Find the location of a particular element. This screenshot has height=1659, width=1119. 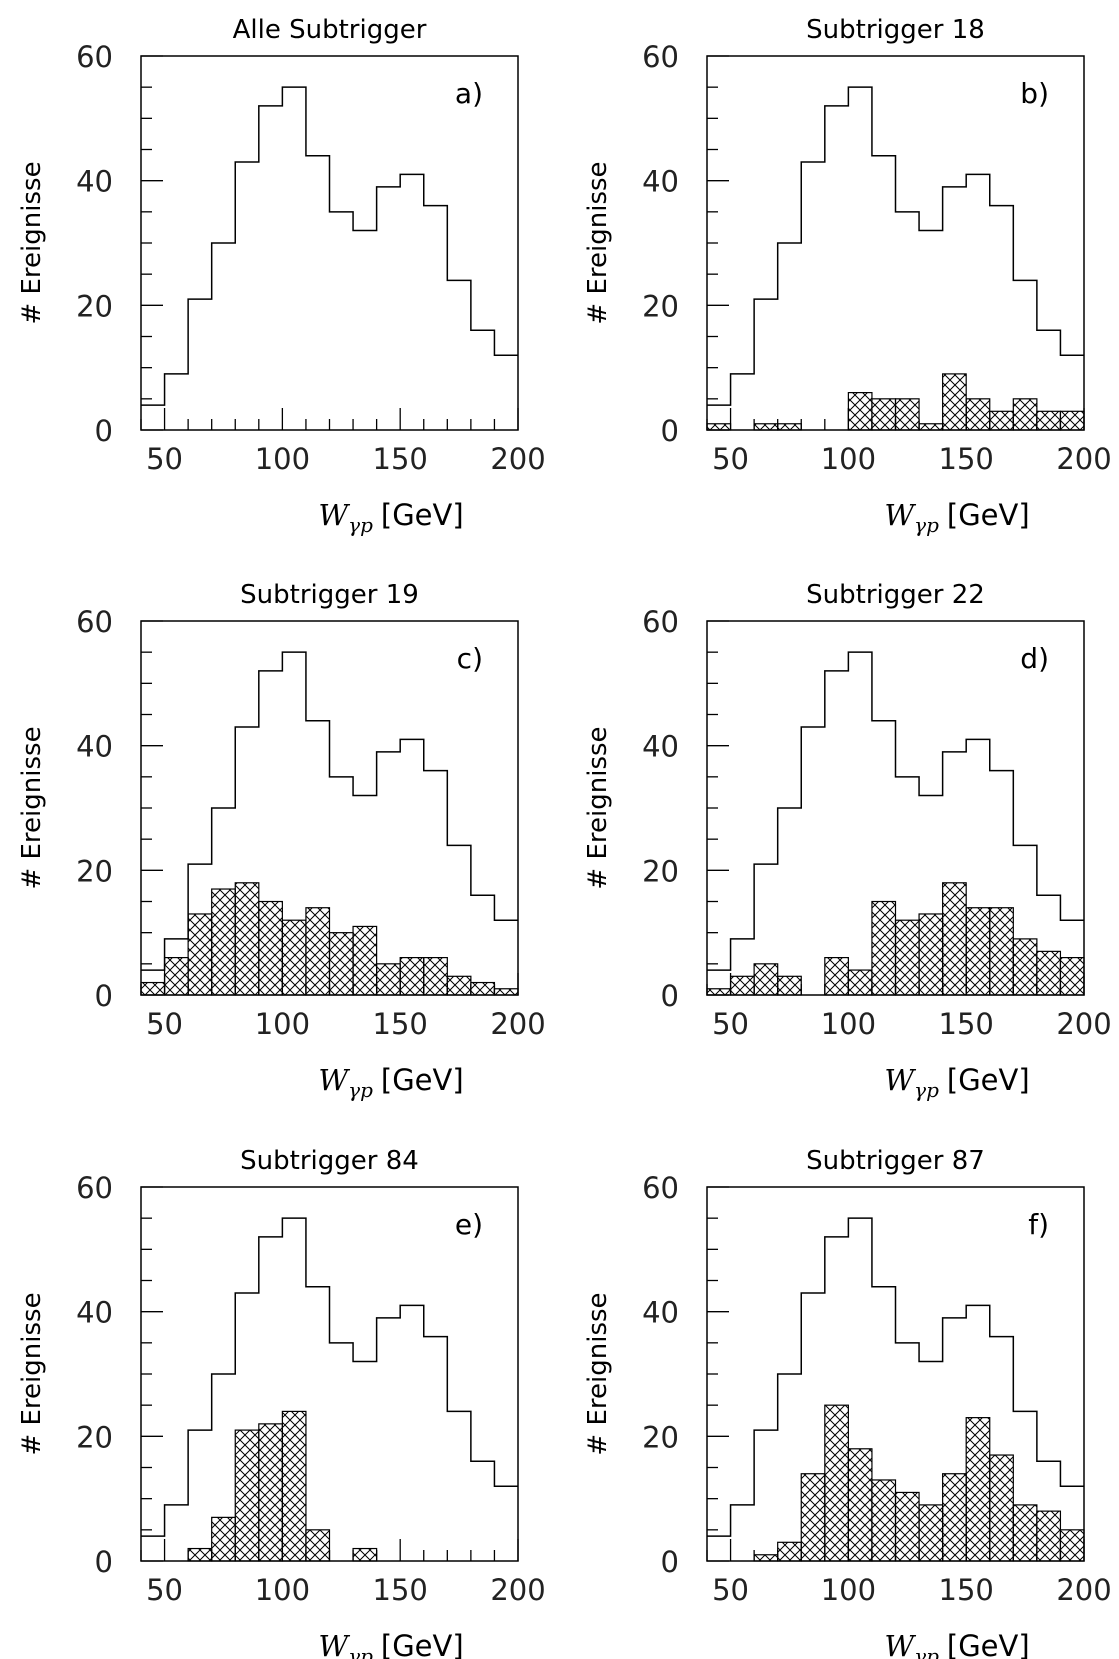

chart-title: Subtrigger 19 is located at coordinates (329, 595).